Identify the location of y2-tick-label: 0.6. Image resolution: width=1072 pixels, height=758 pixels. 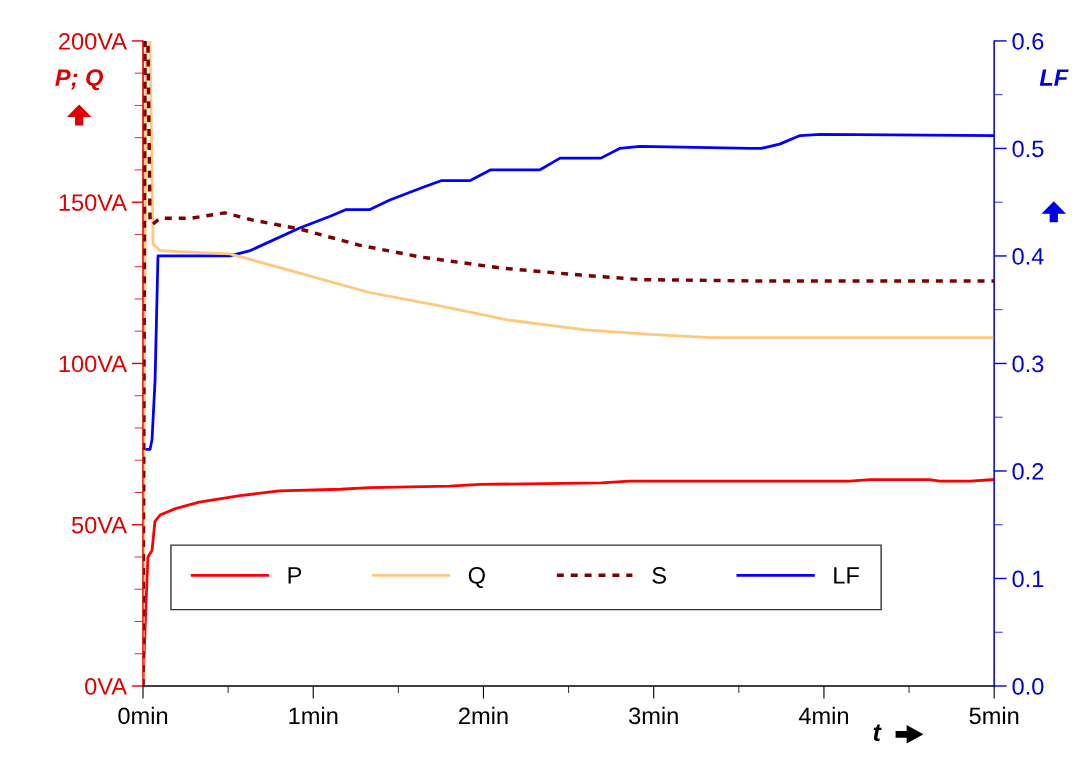
(1028, 41).